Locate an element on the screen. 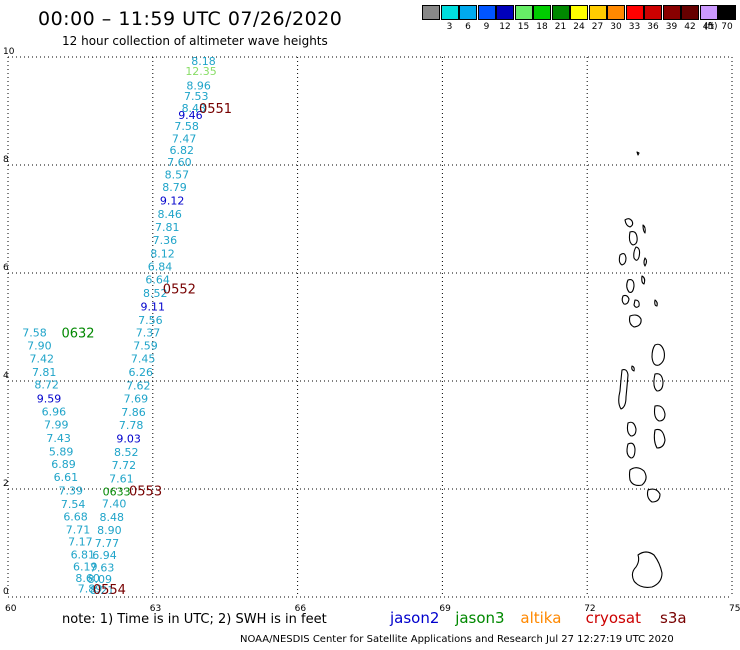 The image size is (740, 650). y-tick-label: 4 is located at coordinates (6, 376).